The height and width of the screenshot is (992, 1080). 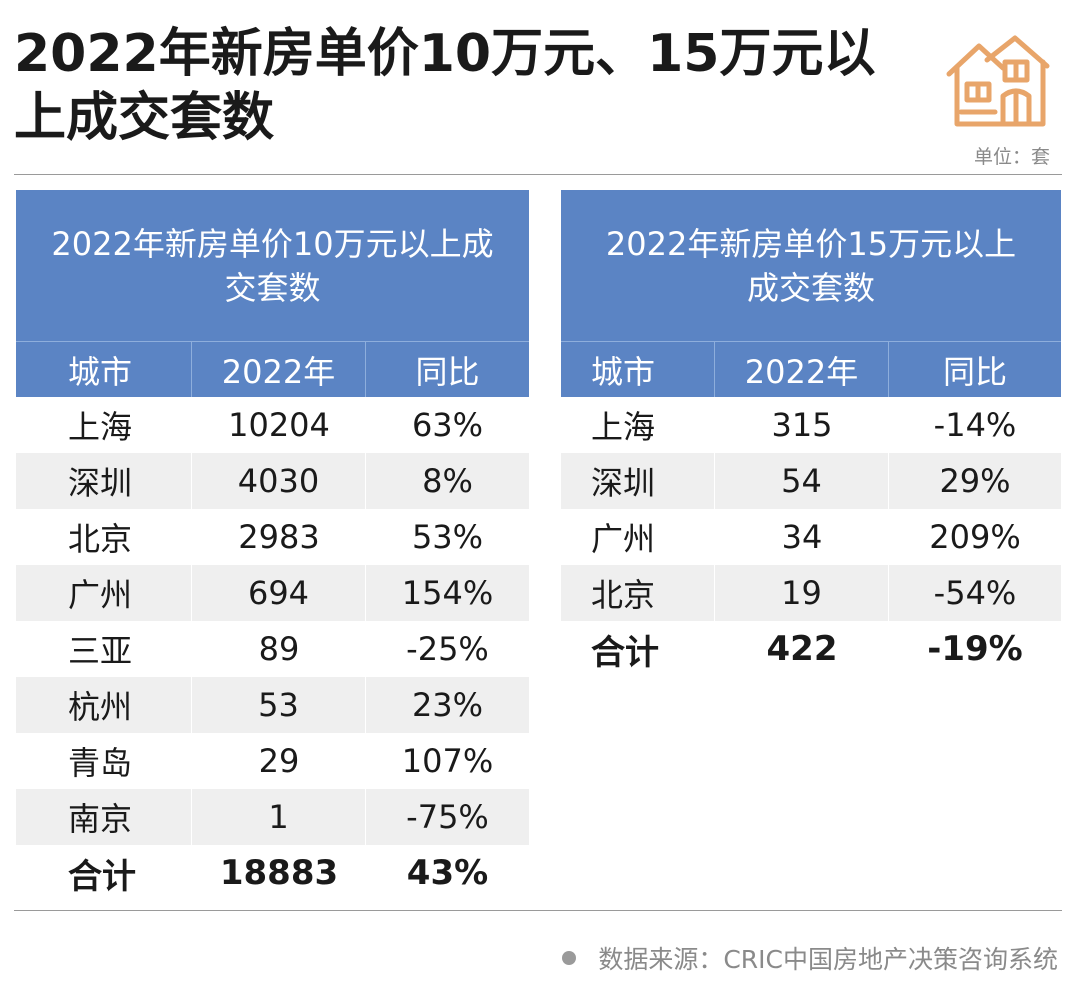 What do you see at coordinates (811, 265) in the screenshot?
I see `table-title: 2022年新房单价15万元以上成交套数` at bounding box center [811, 265].